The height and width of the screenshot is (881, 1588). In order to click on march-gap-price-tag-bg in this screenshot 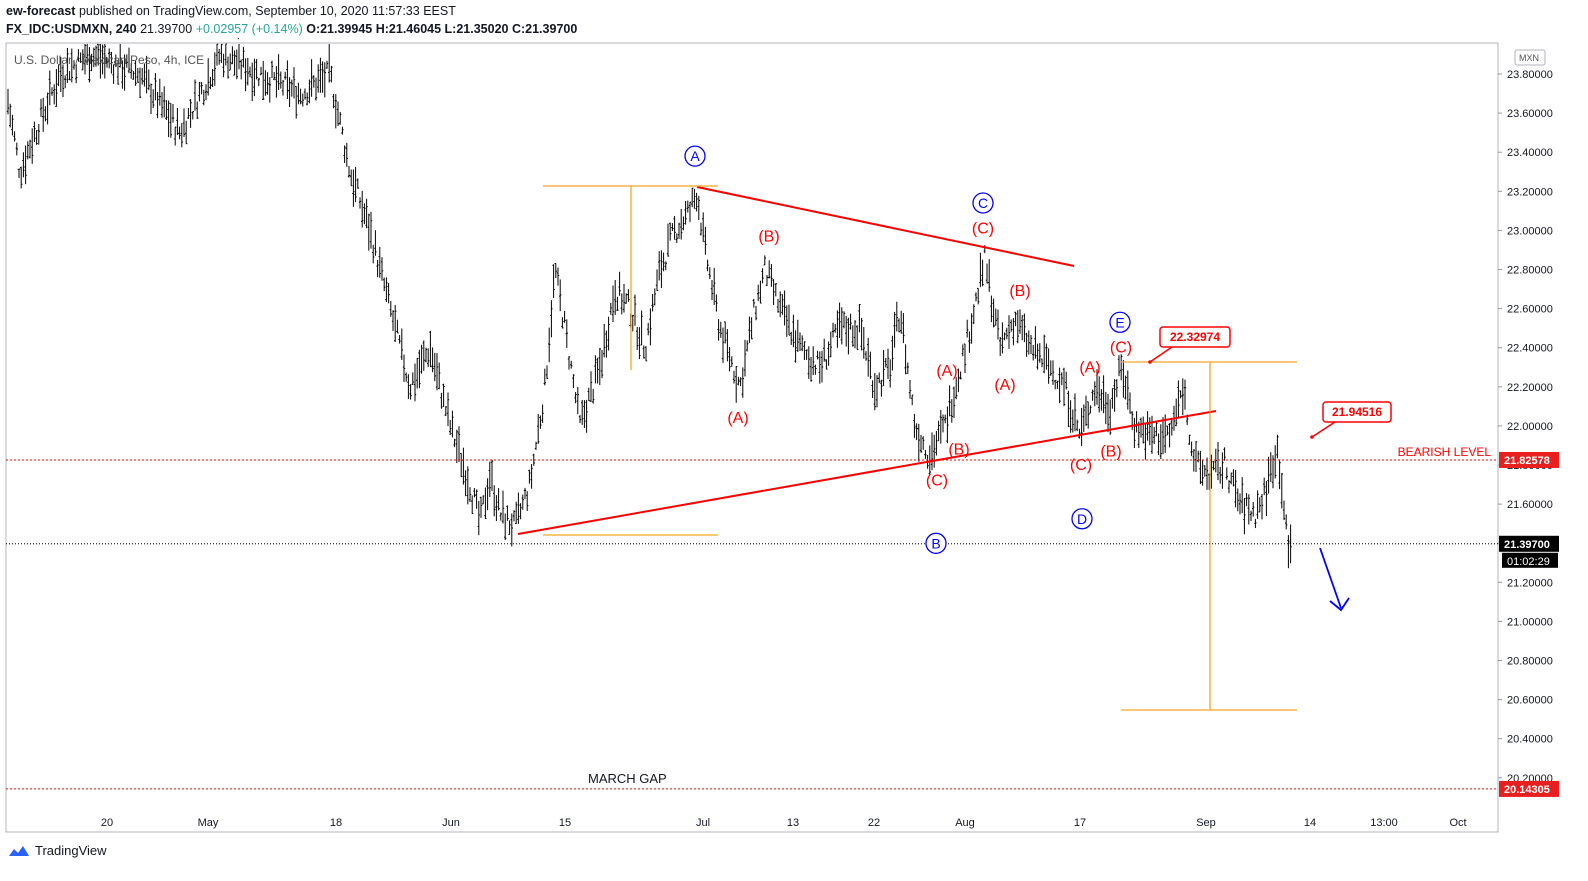, I will do `click(1529, 788)`.